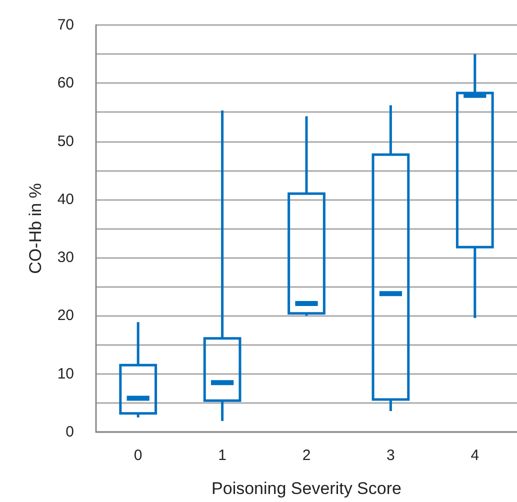  Describe the element at coordinates (306, 455) in the screenshot. I see `x-tick-label: 2` at that location.